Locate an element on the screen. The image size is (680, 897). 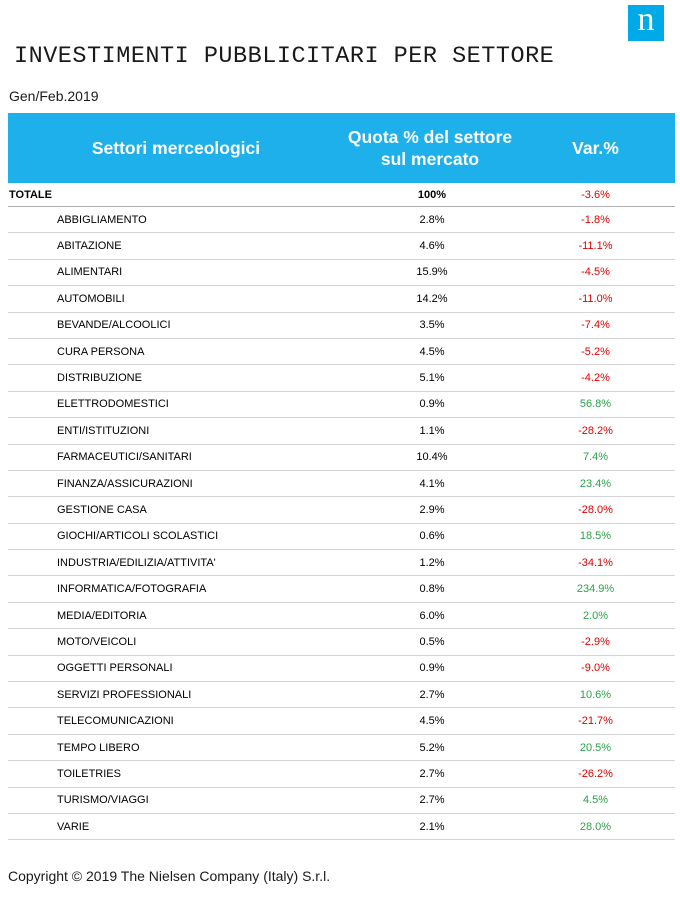
table-row: INDUSTRIA/EDILIZIA/ATTIVITA' 1.2% -34.1% is located at coordinates (341, 563).